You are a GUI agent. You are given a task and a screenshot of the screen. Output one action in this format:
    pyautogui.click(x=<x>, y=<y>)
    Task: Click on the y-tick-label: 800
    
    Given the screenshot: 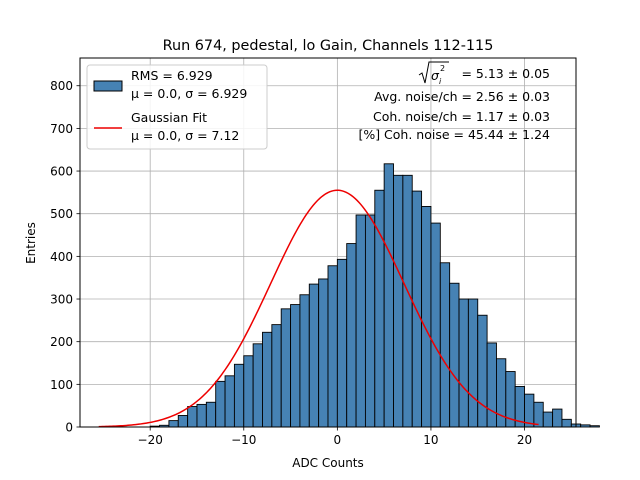 What is the action you would take?
    pyautogui.click(x=61, y=86)
    